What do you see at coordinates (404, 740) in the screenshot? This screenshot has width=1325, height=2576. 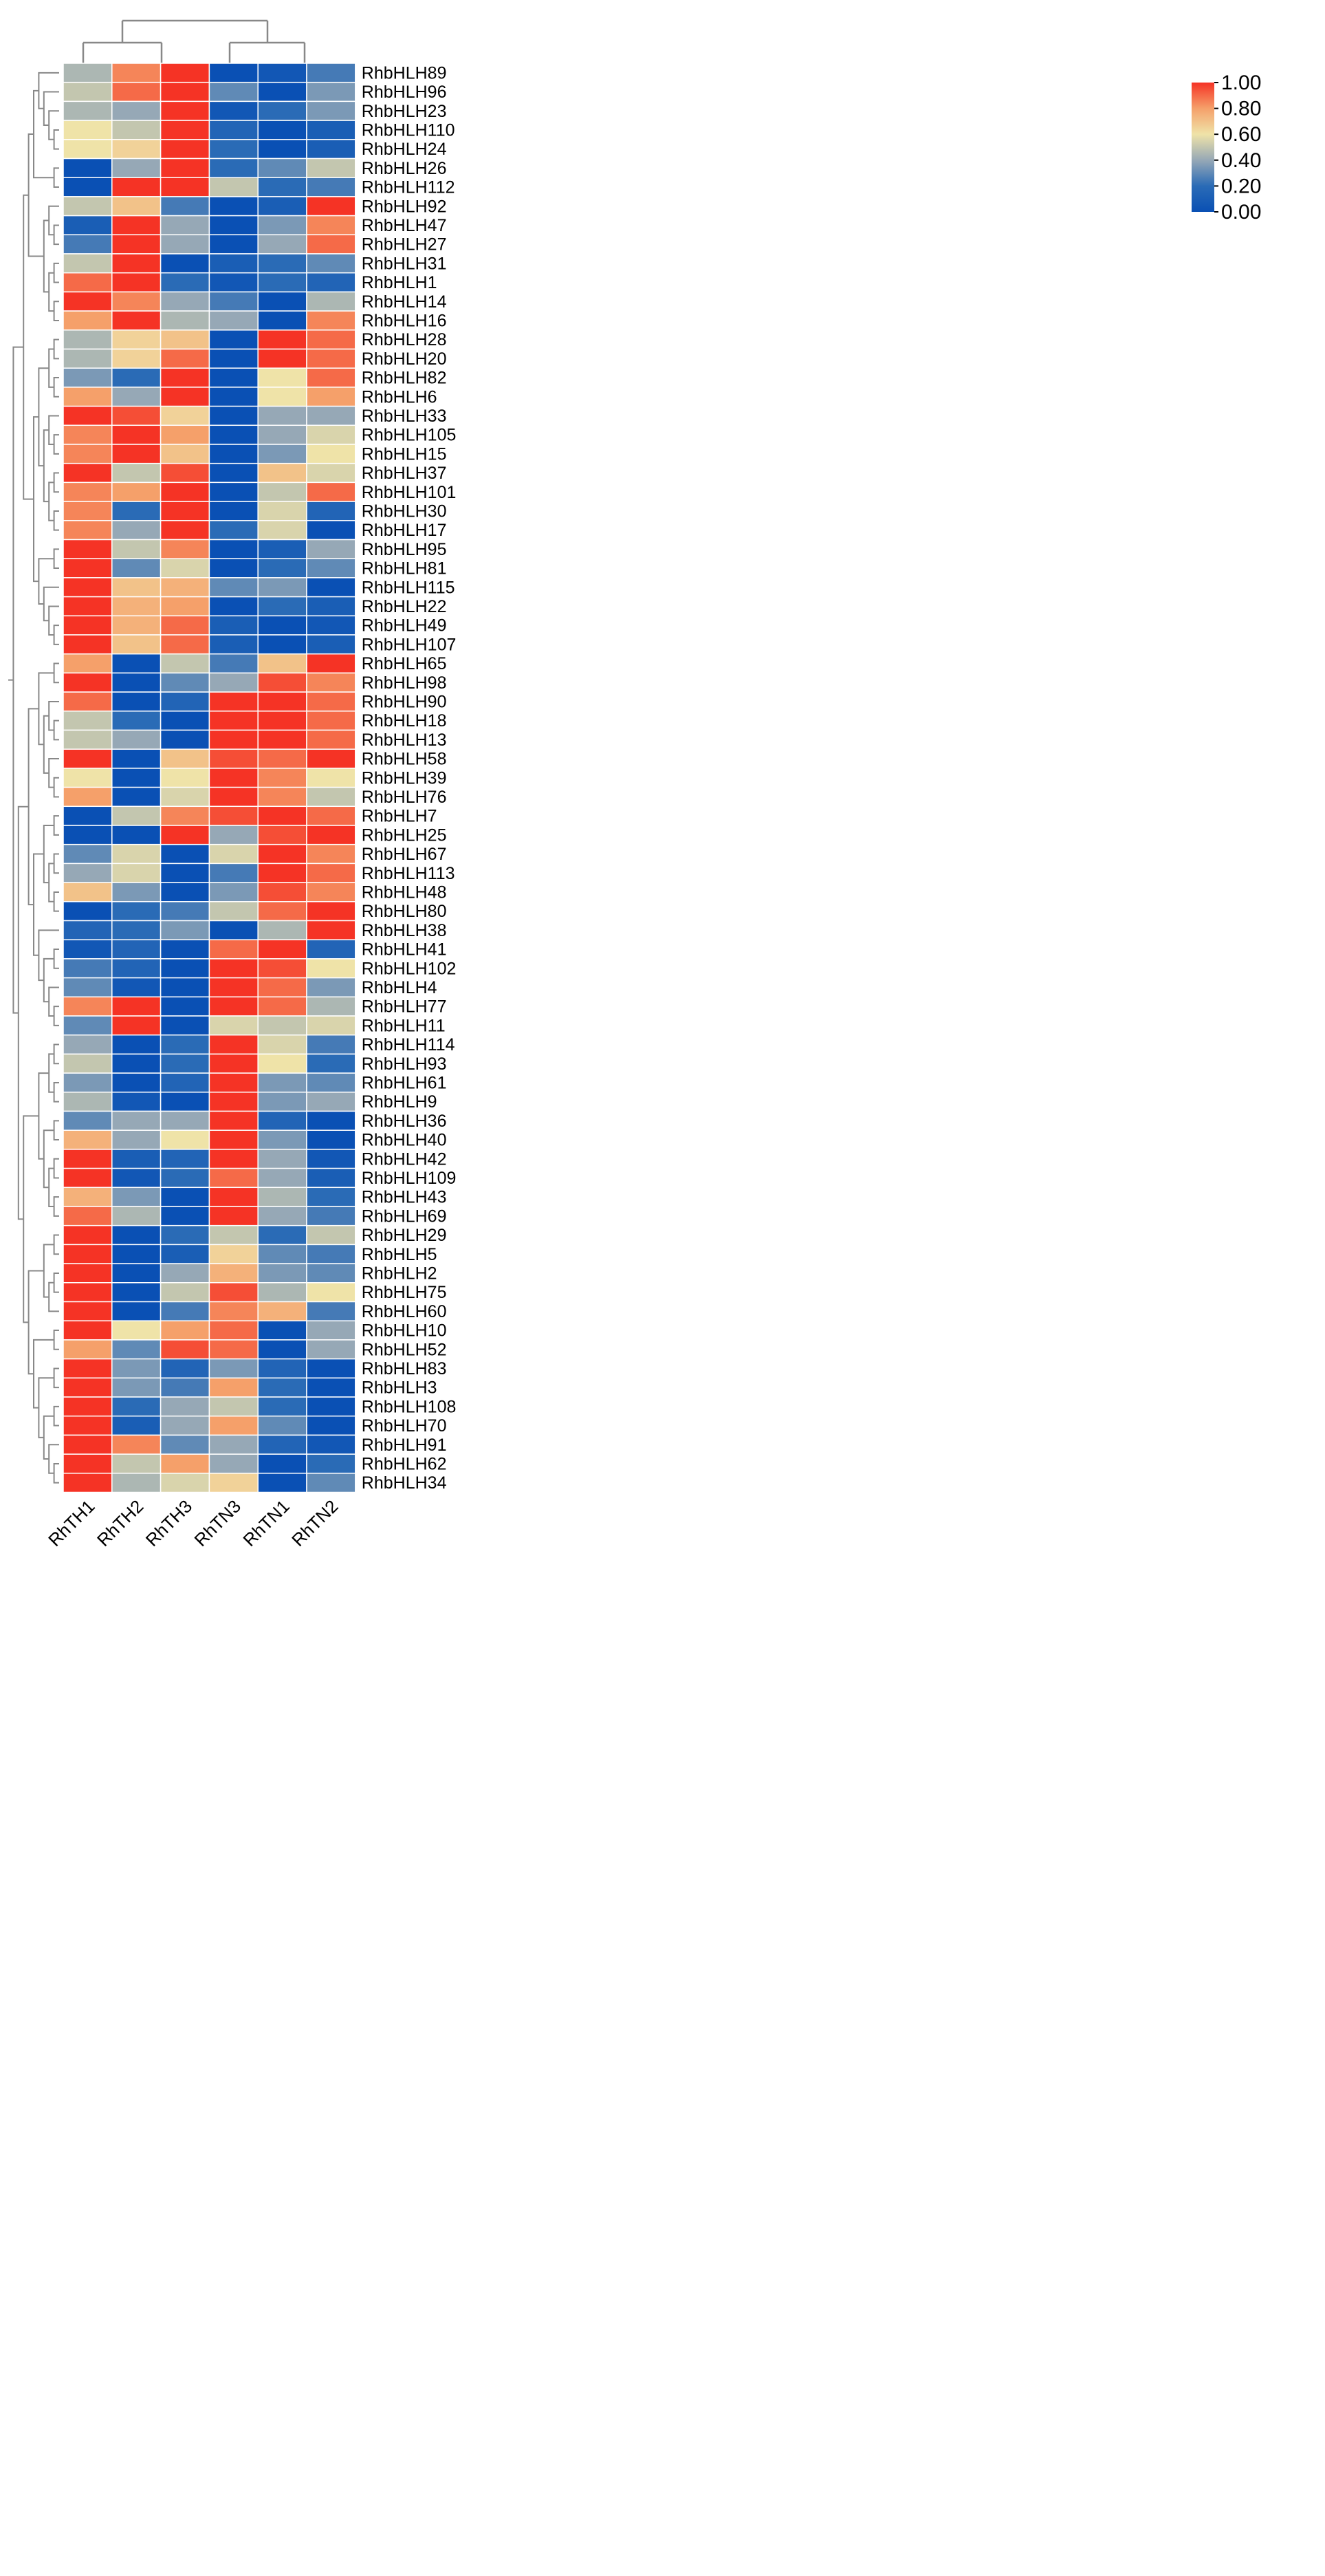 I see `row-label: RhbHLH13` at bounding box center [404, 740].